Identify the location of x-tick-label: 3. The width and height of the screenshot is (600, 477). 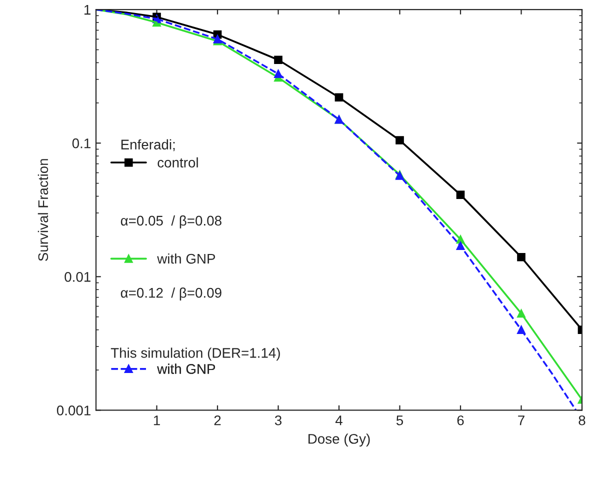
(278, 420).